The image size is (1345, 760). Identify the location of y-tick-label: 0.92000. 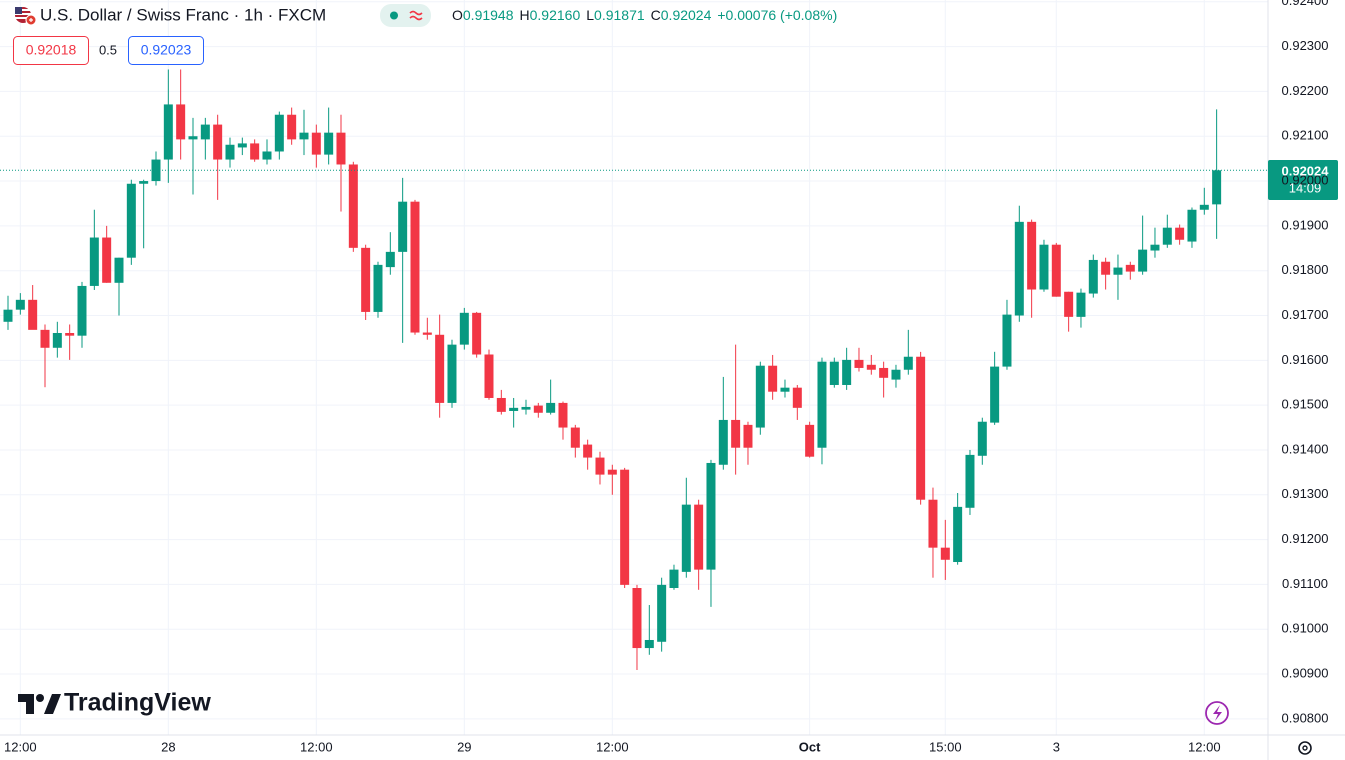
(1305, 179).